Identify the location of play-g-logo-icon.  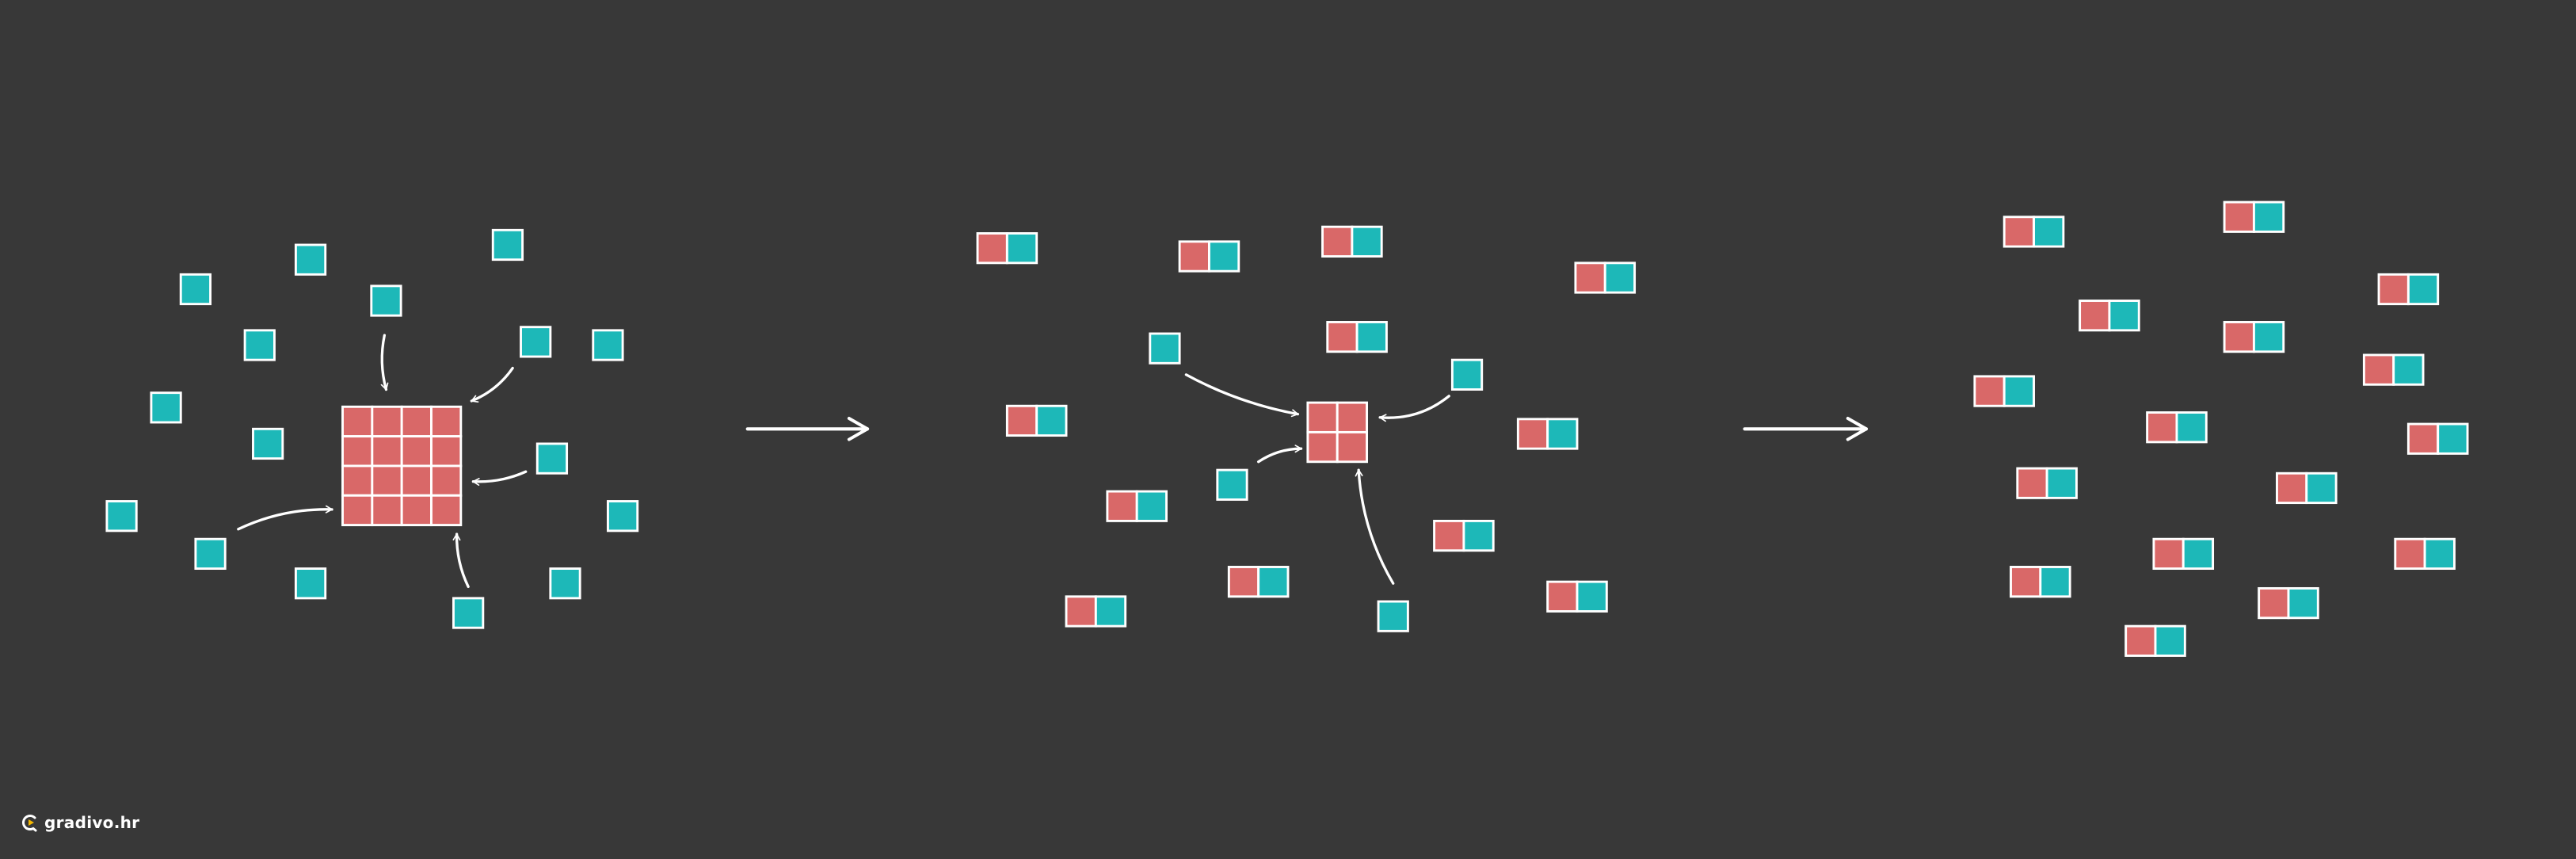
(29, 823).